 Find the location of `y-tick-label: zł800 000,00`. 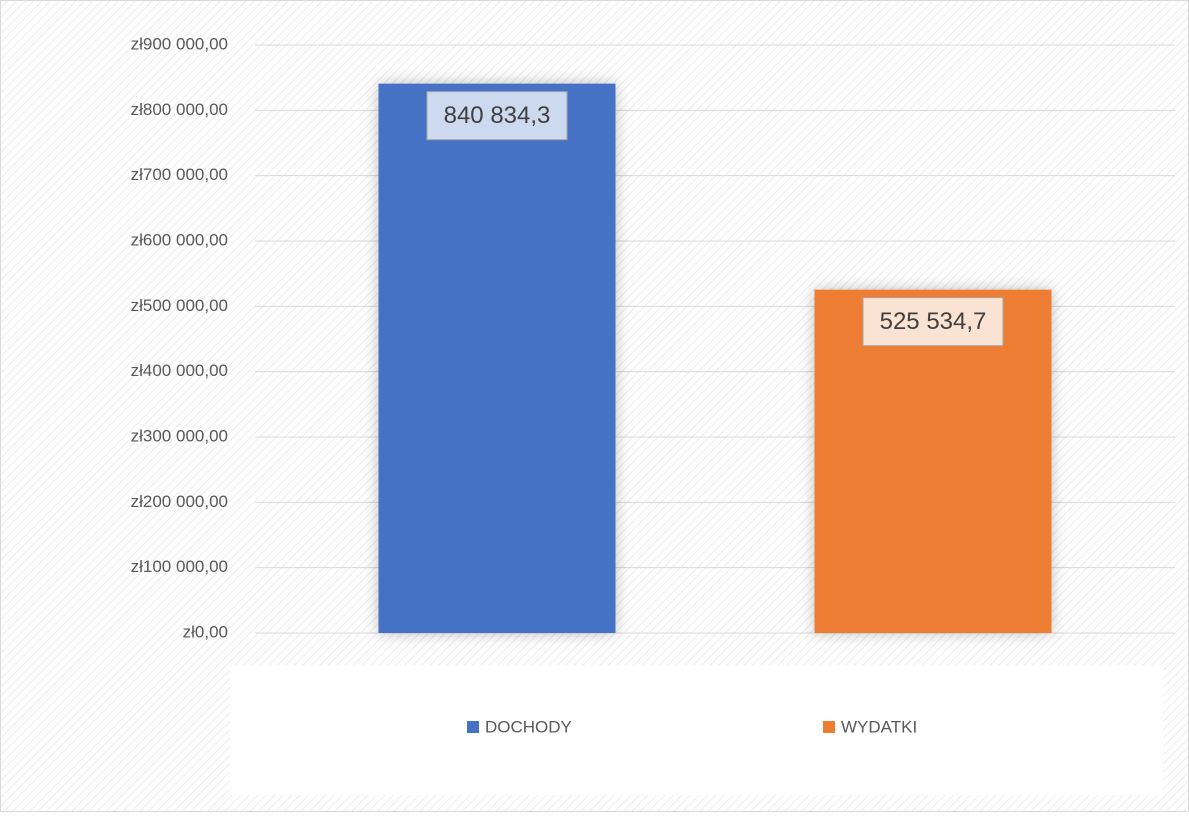

y-tick-label: zł800 000,00 is located at coordinates (179, 109).